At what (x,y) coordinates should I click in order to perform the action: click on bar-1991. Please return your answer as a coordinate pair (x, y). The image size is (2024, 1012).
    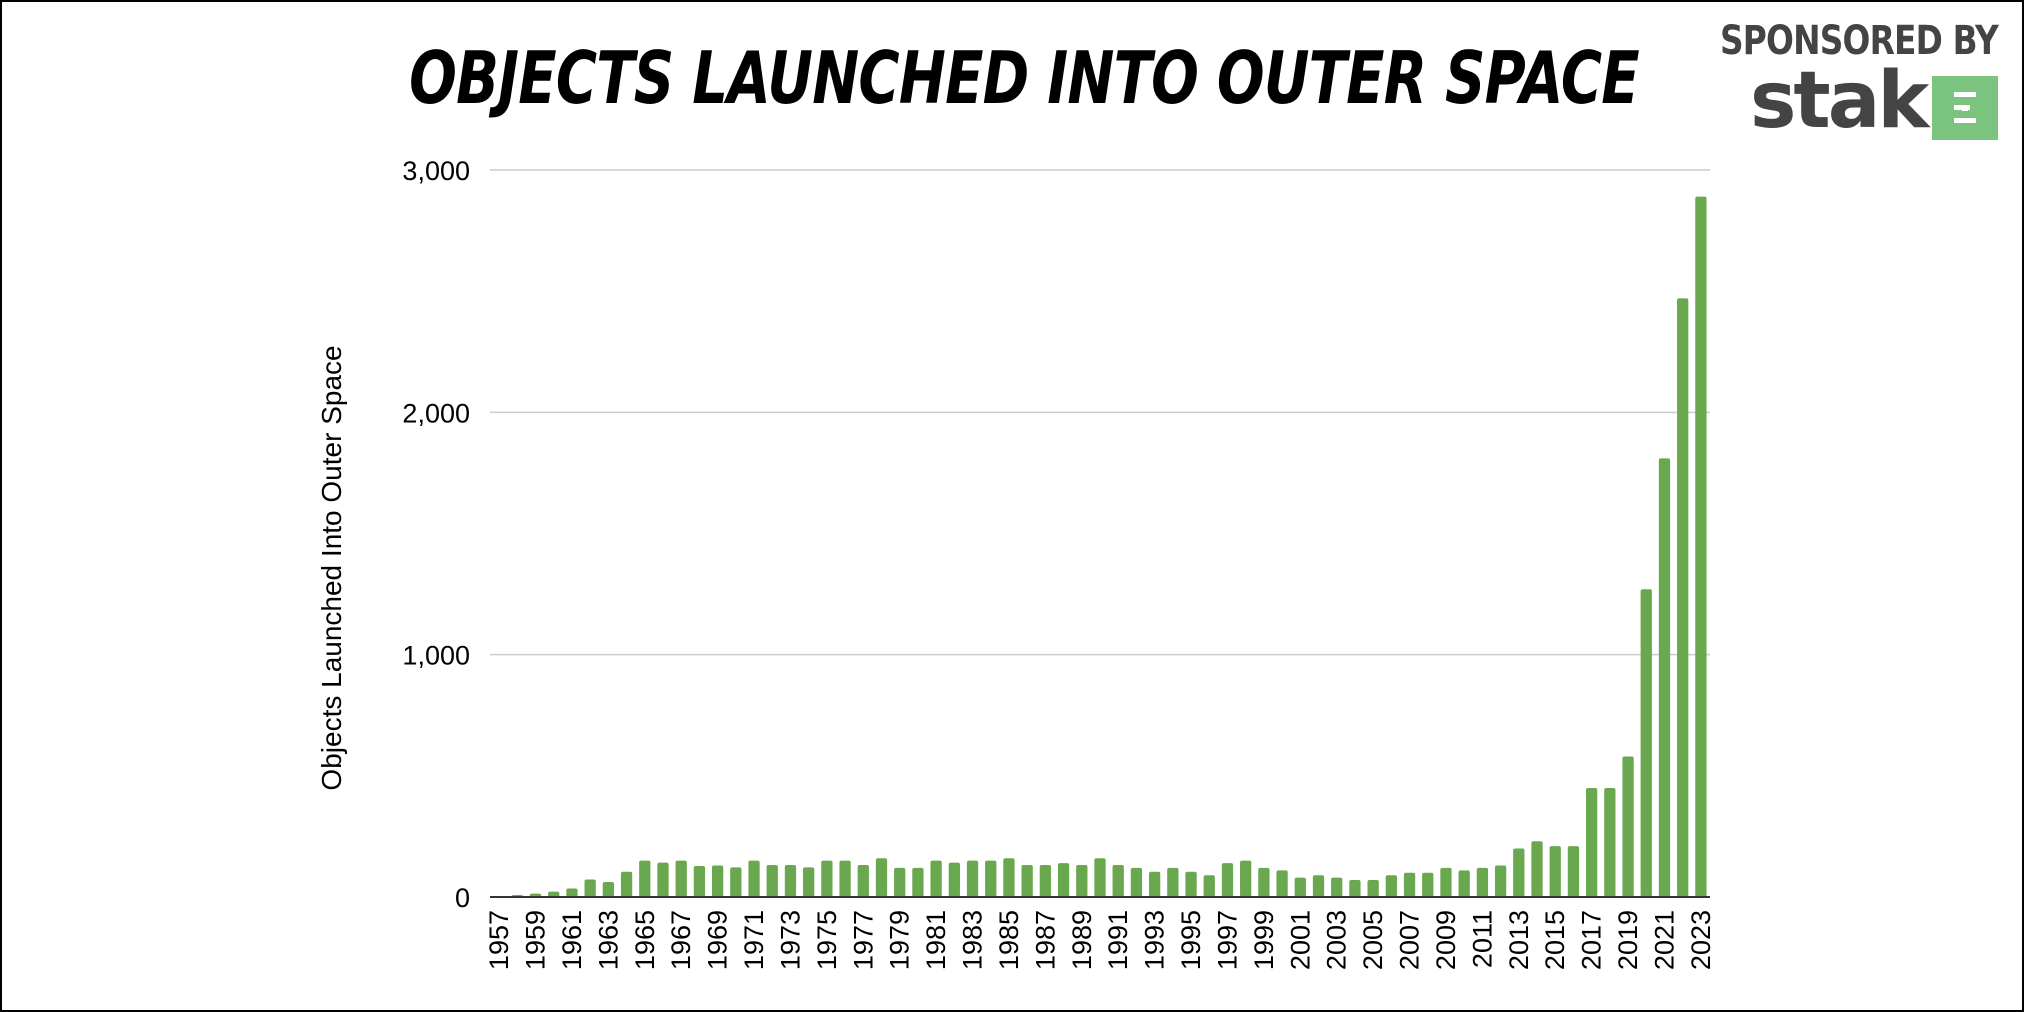
    Looking at the image, I should click on (1118, 881).